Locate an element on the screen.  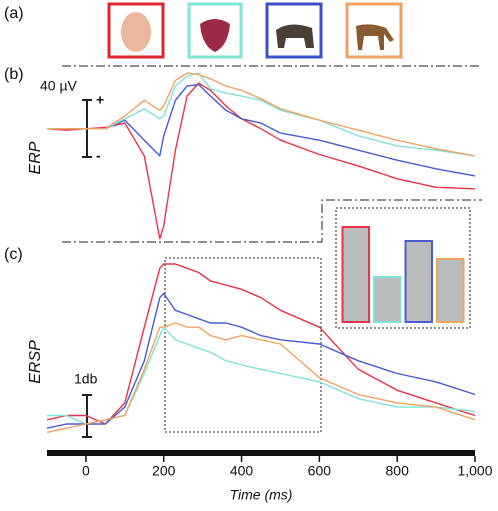
scale-label: 40 µV is located at coordinates (59, 86).